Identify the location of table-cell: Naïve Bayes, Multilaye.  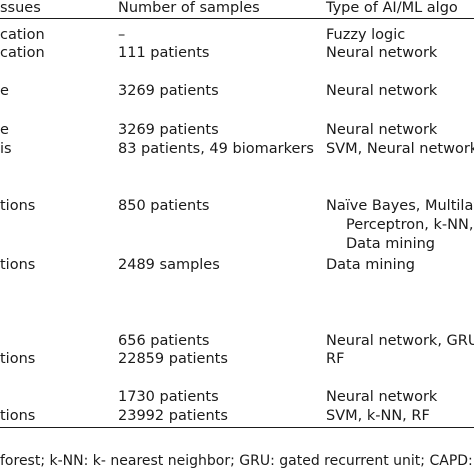
(400, 206).